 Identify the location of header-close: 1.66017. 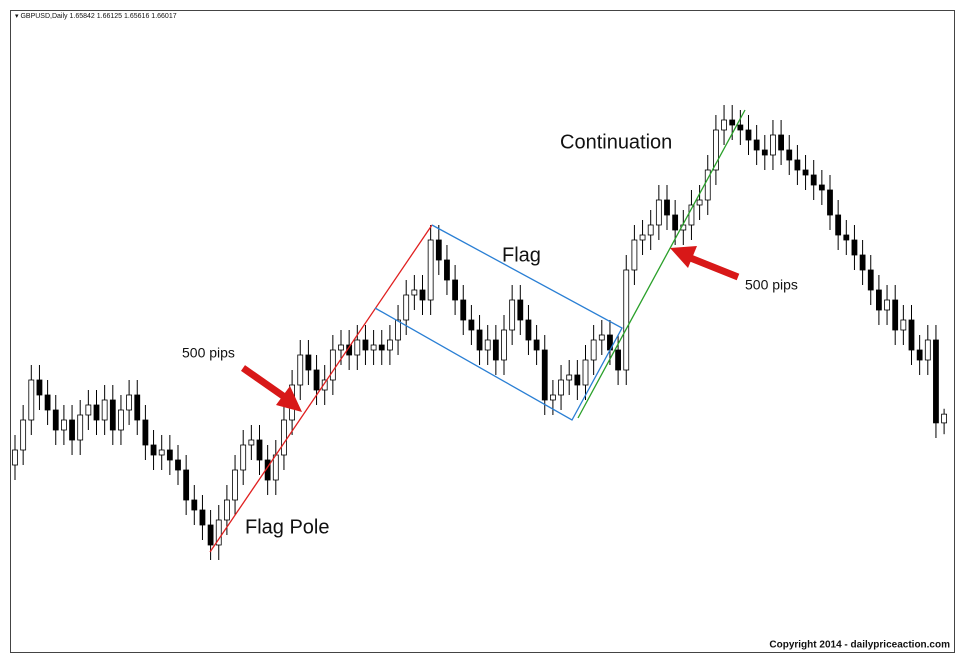
(163, 16).